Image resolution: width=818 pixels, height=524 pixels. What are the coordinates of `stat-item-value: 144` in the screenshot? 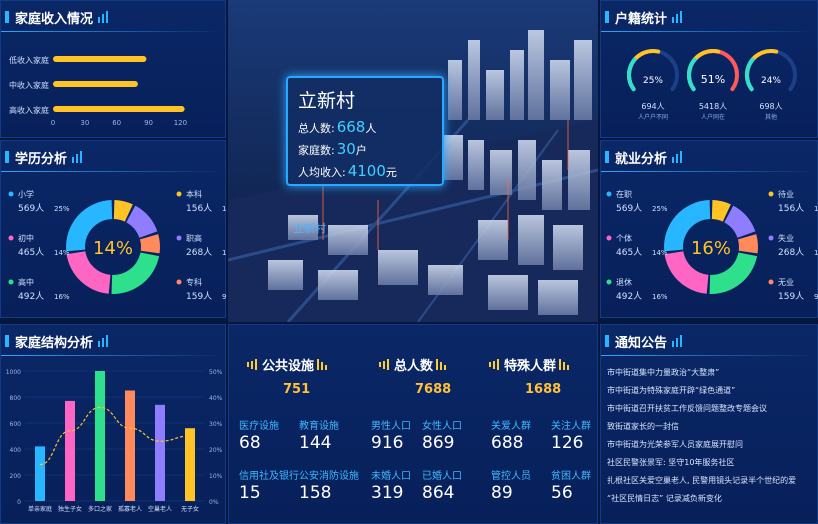 It's located at (315, 443).